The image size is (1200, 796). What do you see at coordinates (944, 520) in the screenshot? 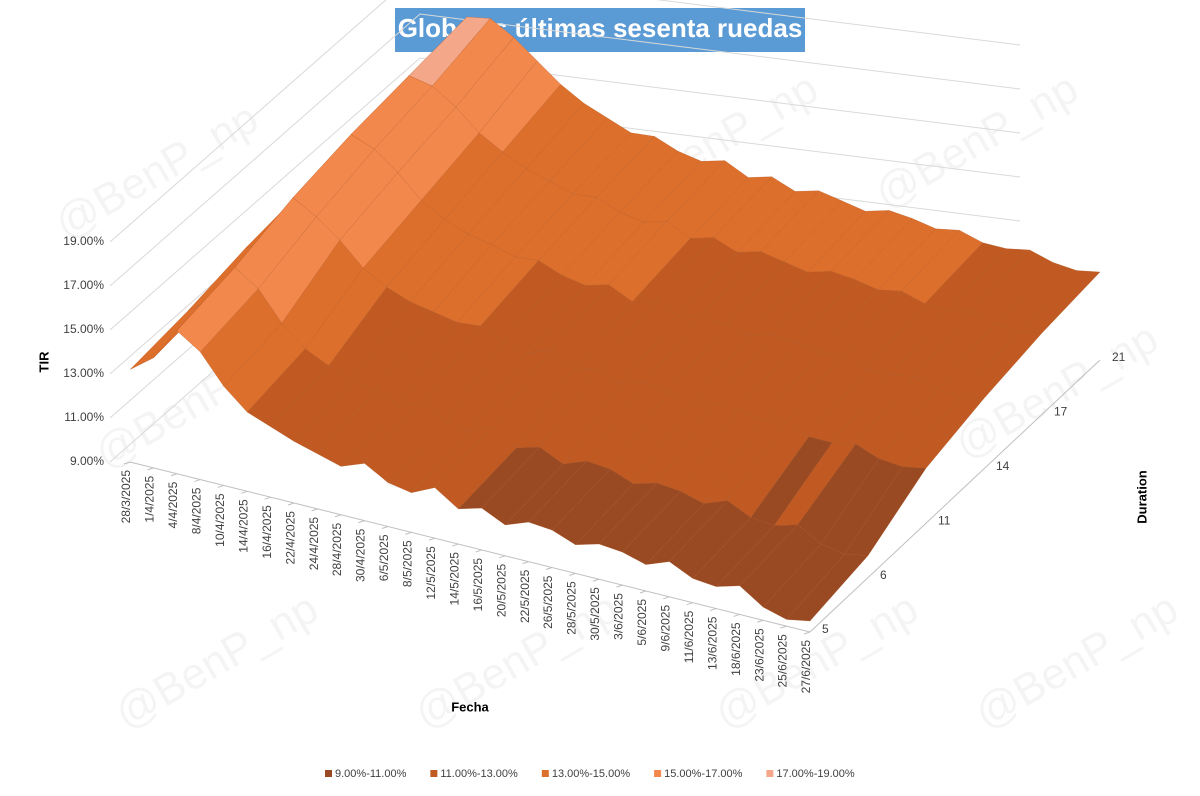
I see `y-tick-label: 11` at bounding box center [944, 520].